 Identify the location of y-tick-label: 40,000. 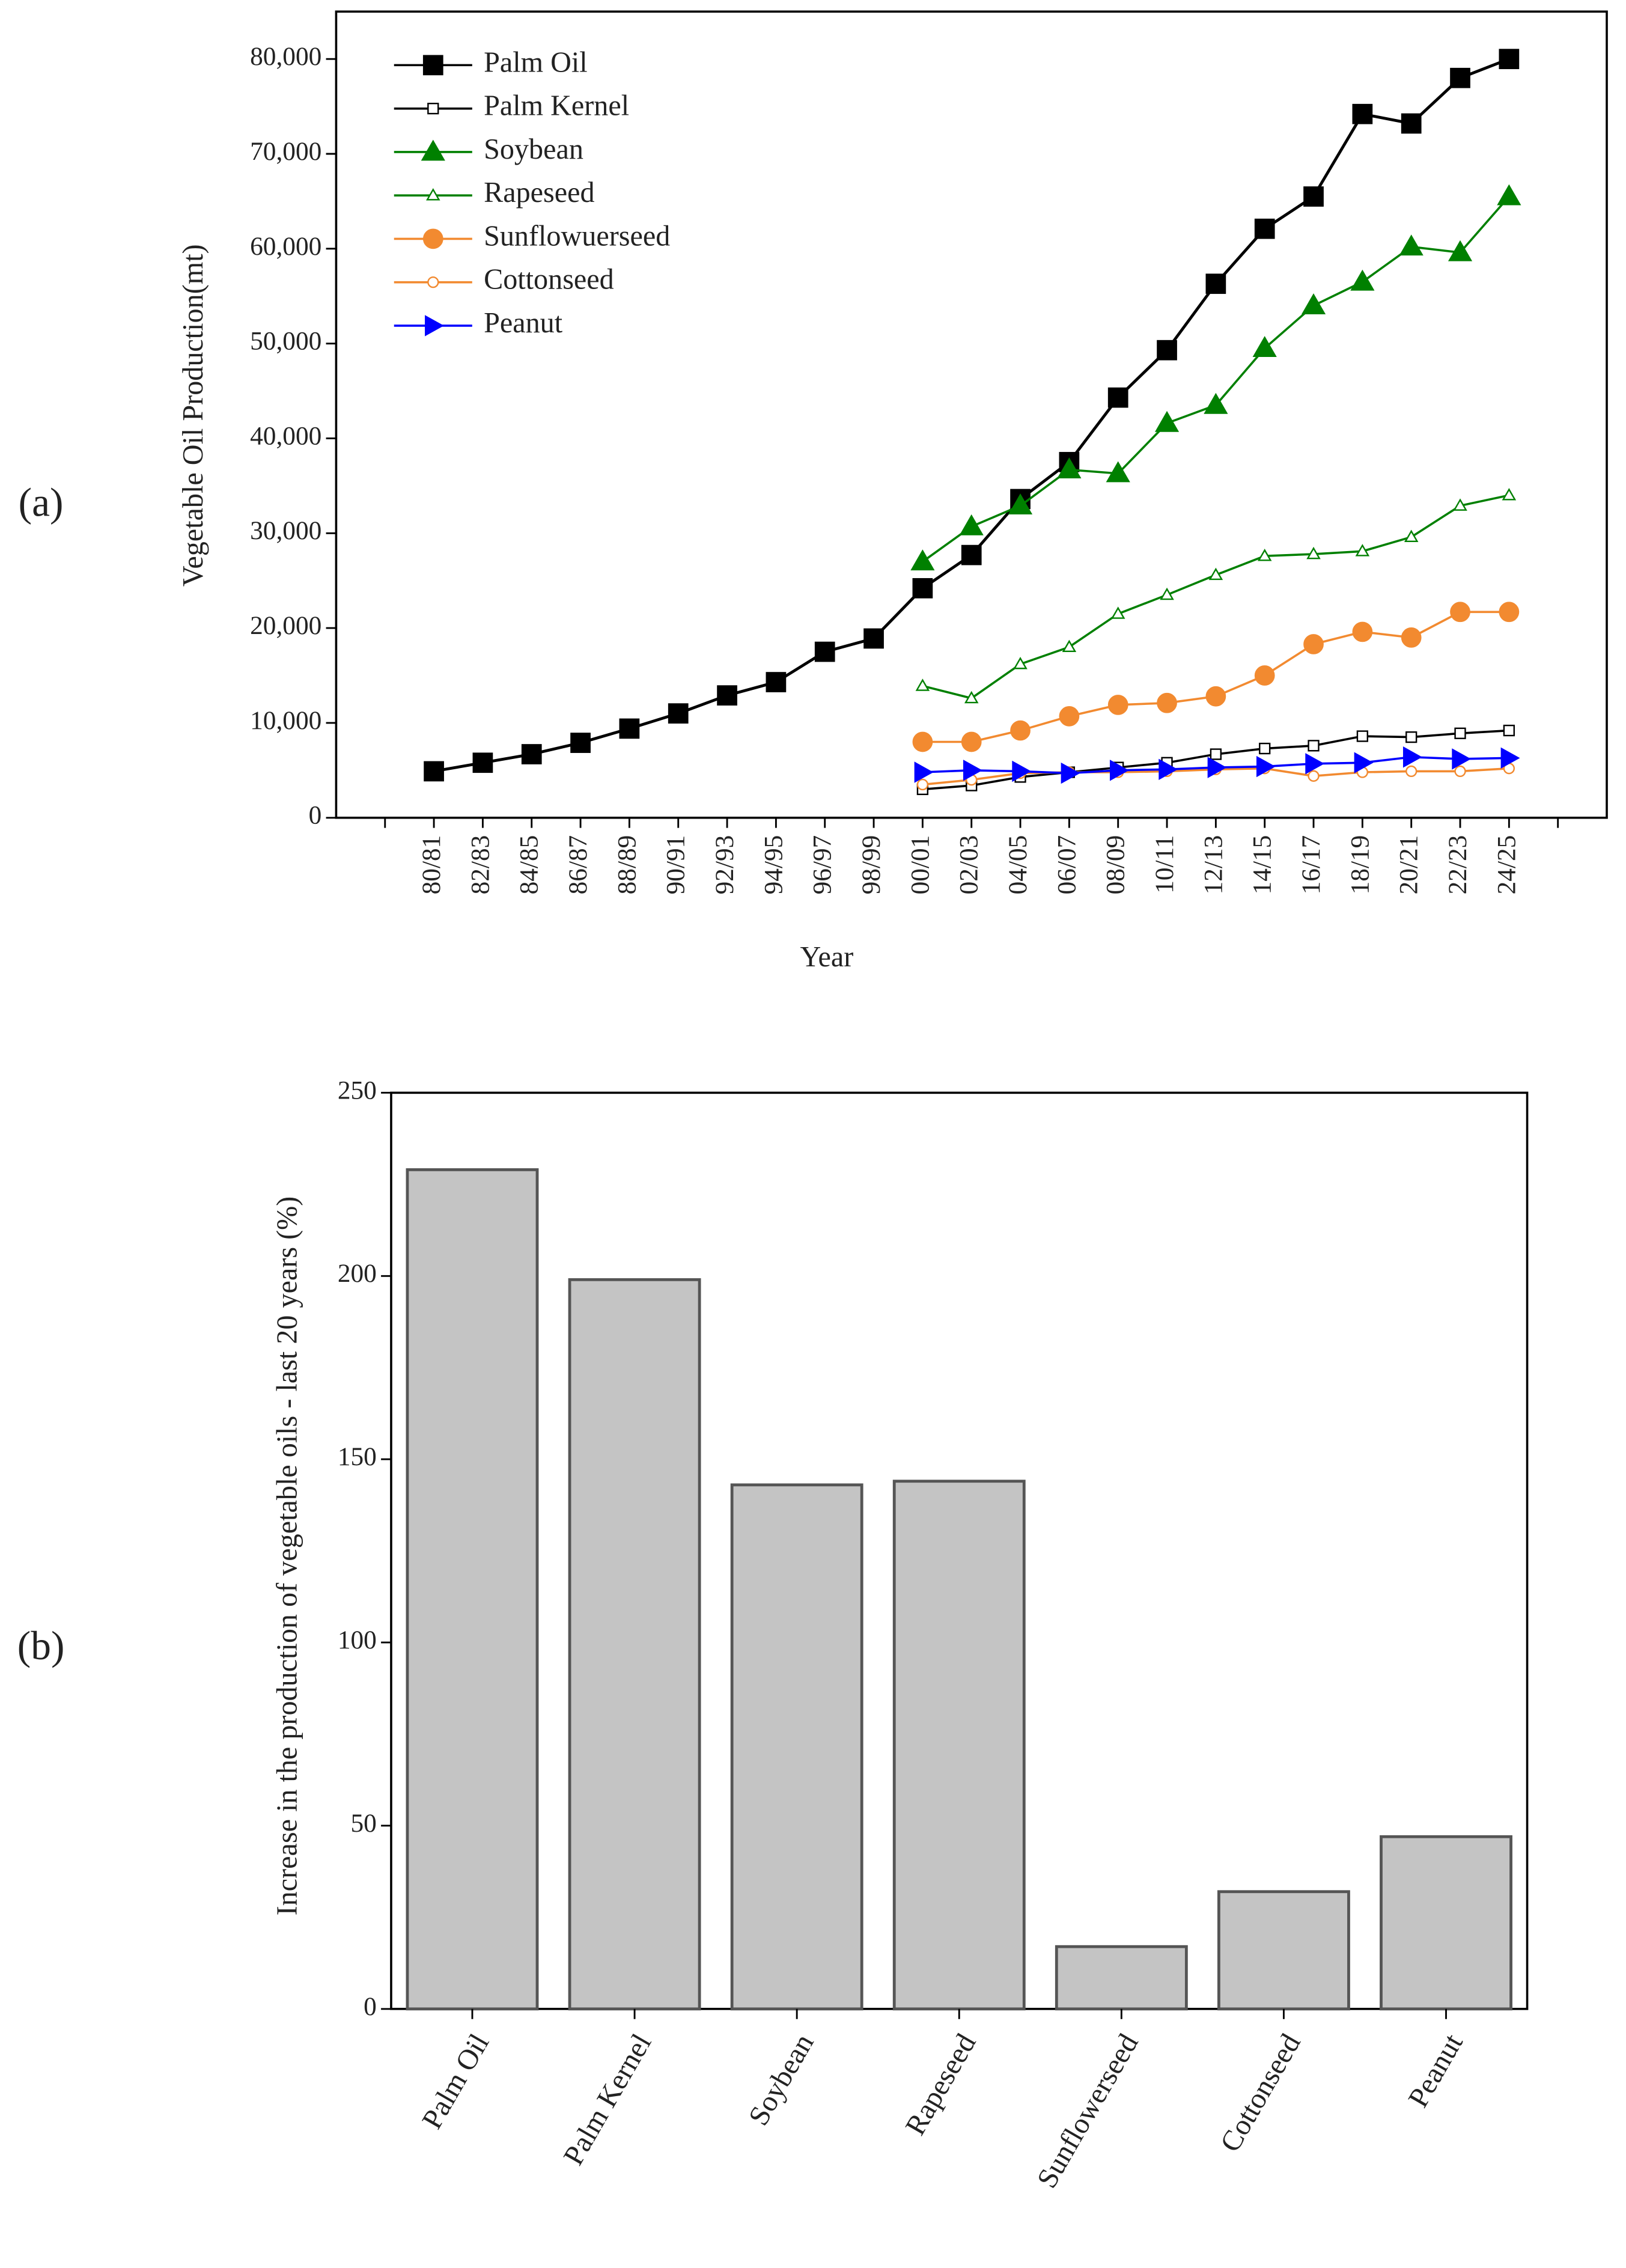
(285, 435).